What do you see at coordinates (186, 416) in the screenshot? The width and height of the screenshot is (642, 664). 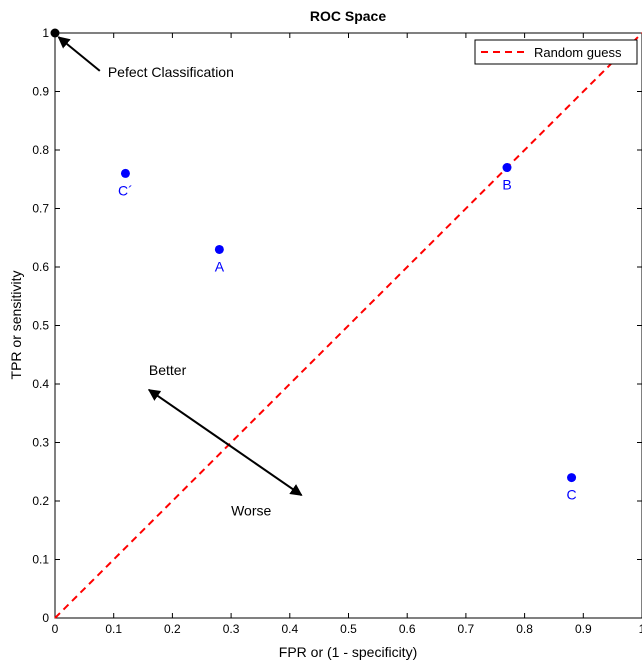 I see `better-arrow` at bounding box center [186, 416].